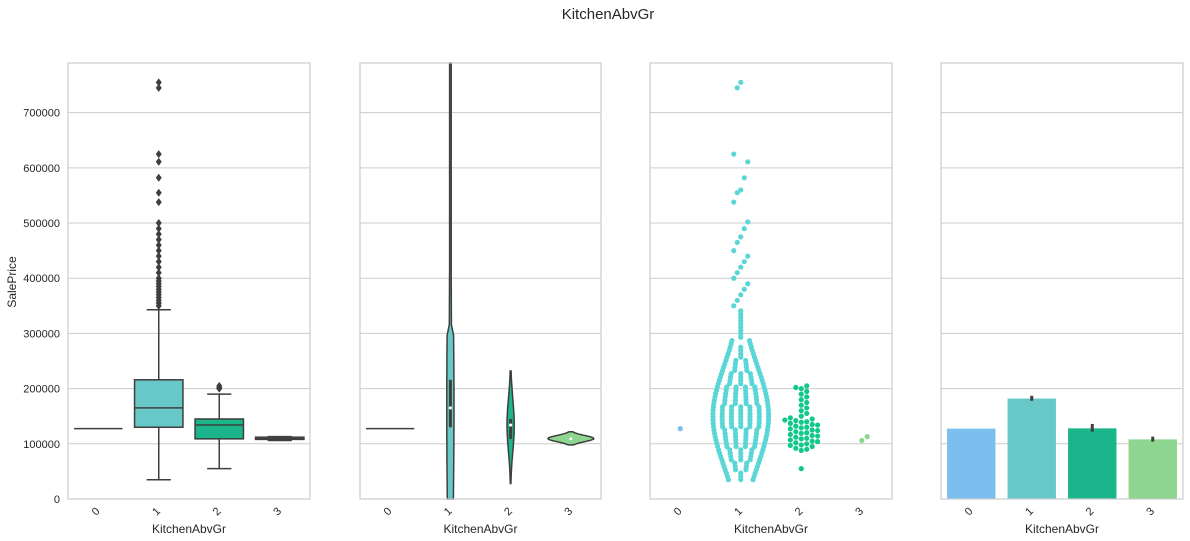  I want to click on y-tick-label: 300000, so click(41, 334).